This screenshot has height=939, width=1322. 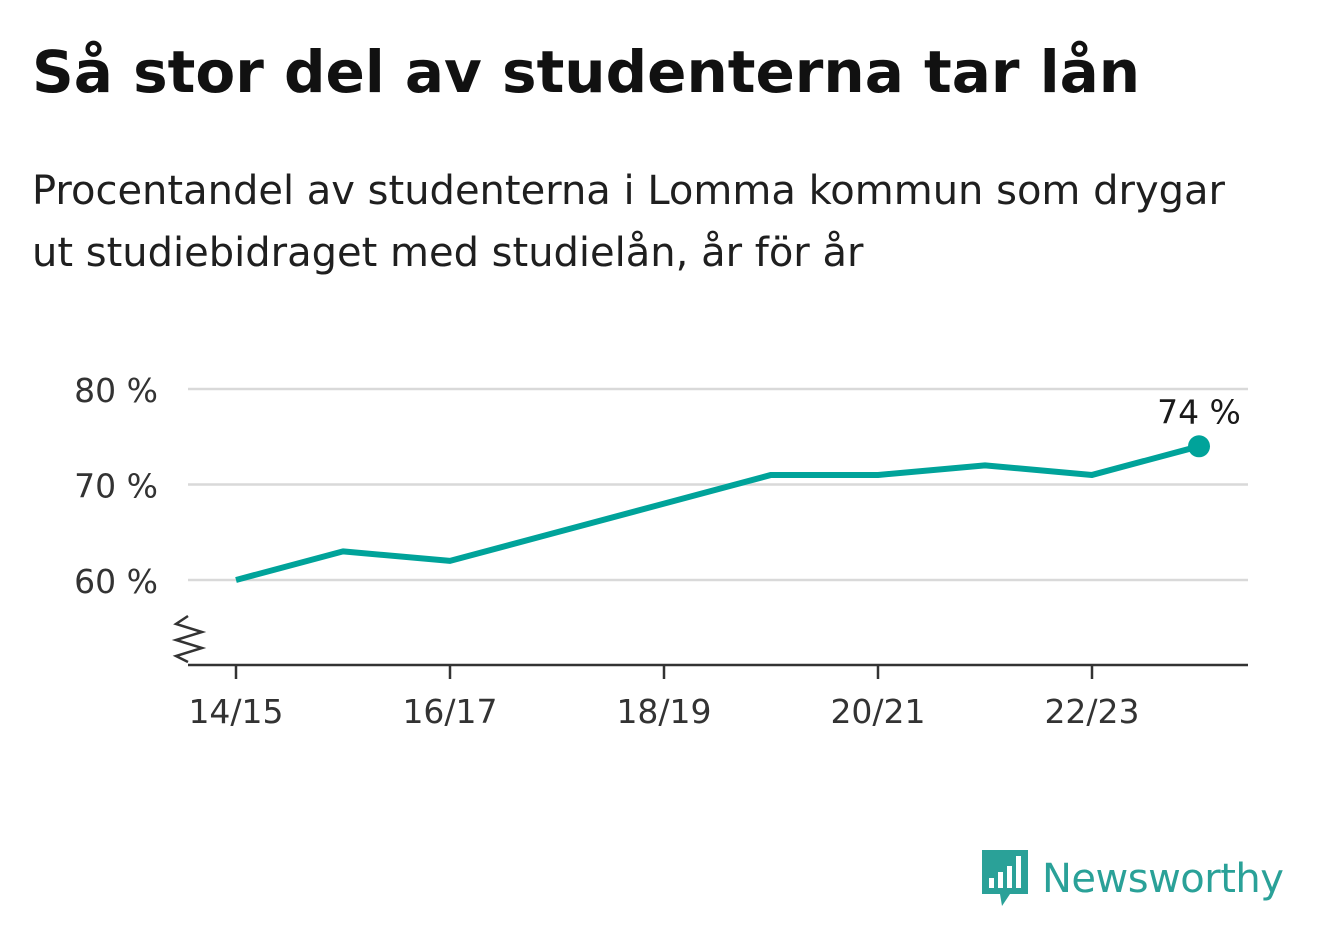 What do you see at coordinates (116, 390) in the screenshot?
I see `y-tick-label: 80 %` at bounding box center [116, 390].